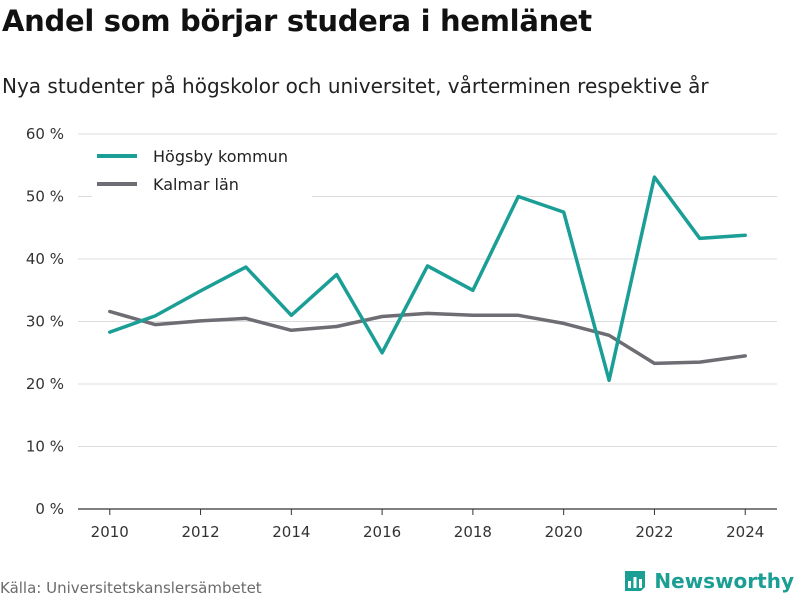 Image resolution: width=800 pixels, height=600 pixels. Describe the element at coordinates (131, 588) in the screenshot. I see `source-note: Källa: Universitetskanslersämbetet` at that location.